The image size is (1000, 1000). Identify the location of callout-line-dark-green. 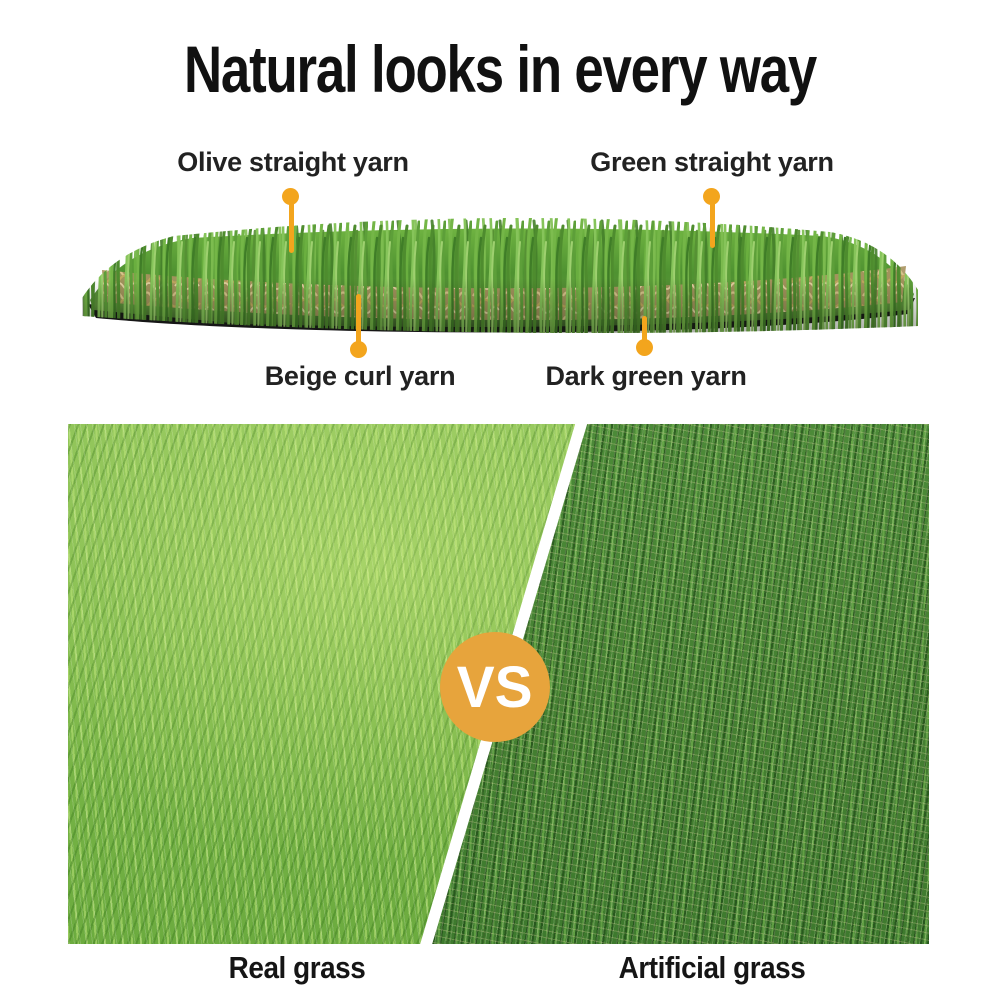
(644, 332).